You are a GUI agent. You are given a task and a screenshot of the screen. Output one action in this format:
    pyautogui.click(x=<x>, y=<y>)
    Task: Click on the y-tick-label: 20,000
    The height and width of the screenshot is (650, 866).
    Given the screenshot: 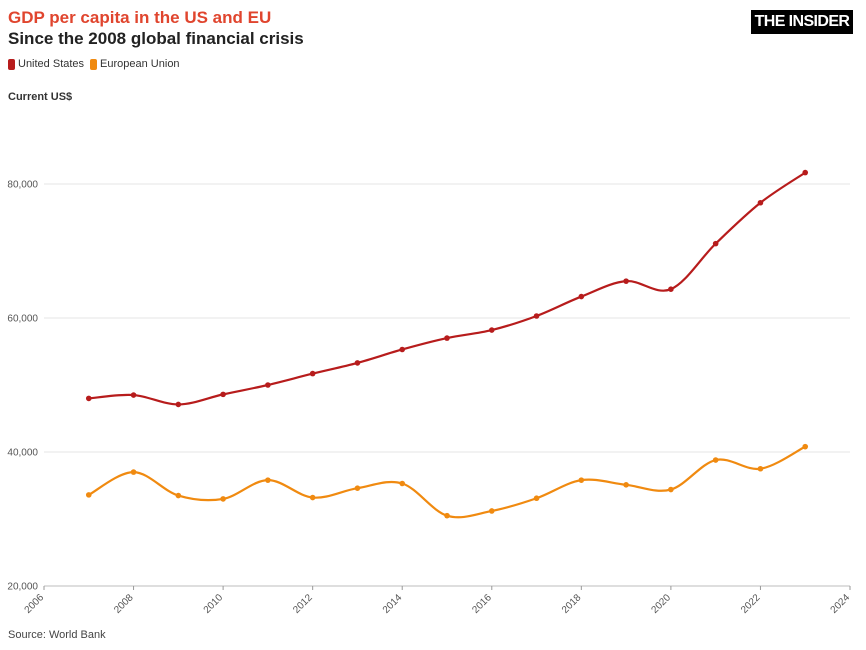 What is the action you would take?
    pyautogui.click(x=22, y=587)
    